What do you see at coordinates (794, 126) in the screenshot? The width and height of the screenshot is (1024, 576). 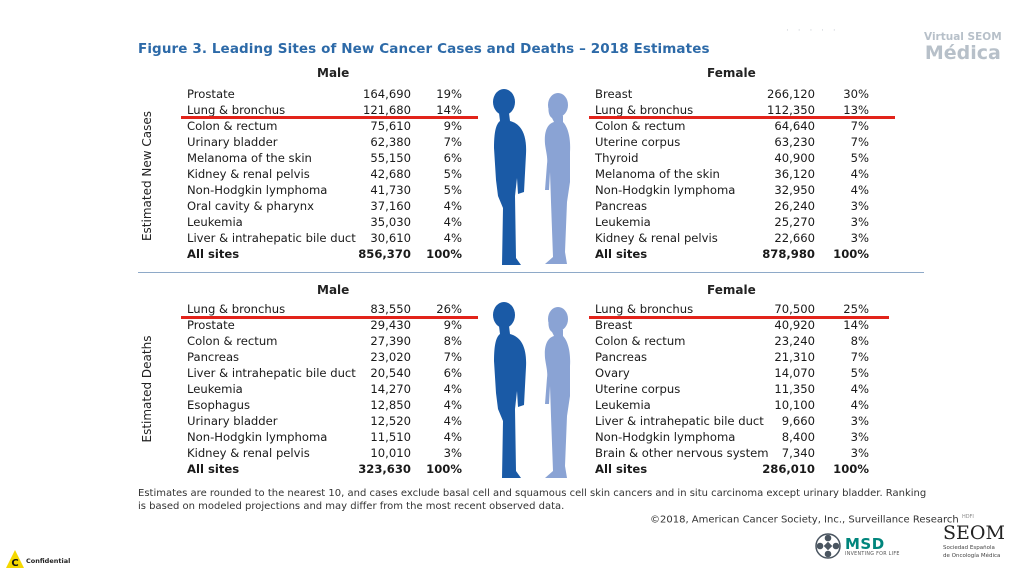 I see `count-cell: 64,640` at bounding box center [794, 126].